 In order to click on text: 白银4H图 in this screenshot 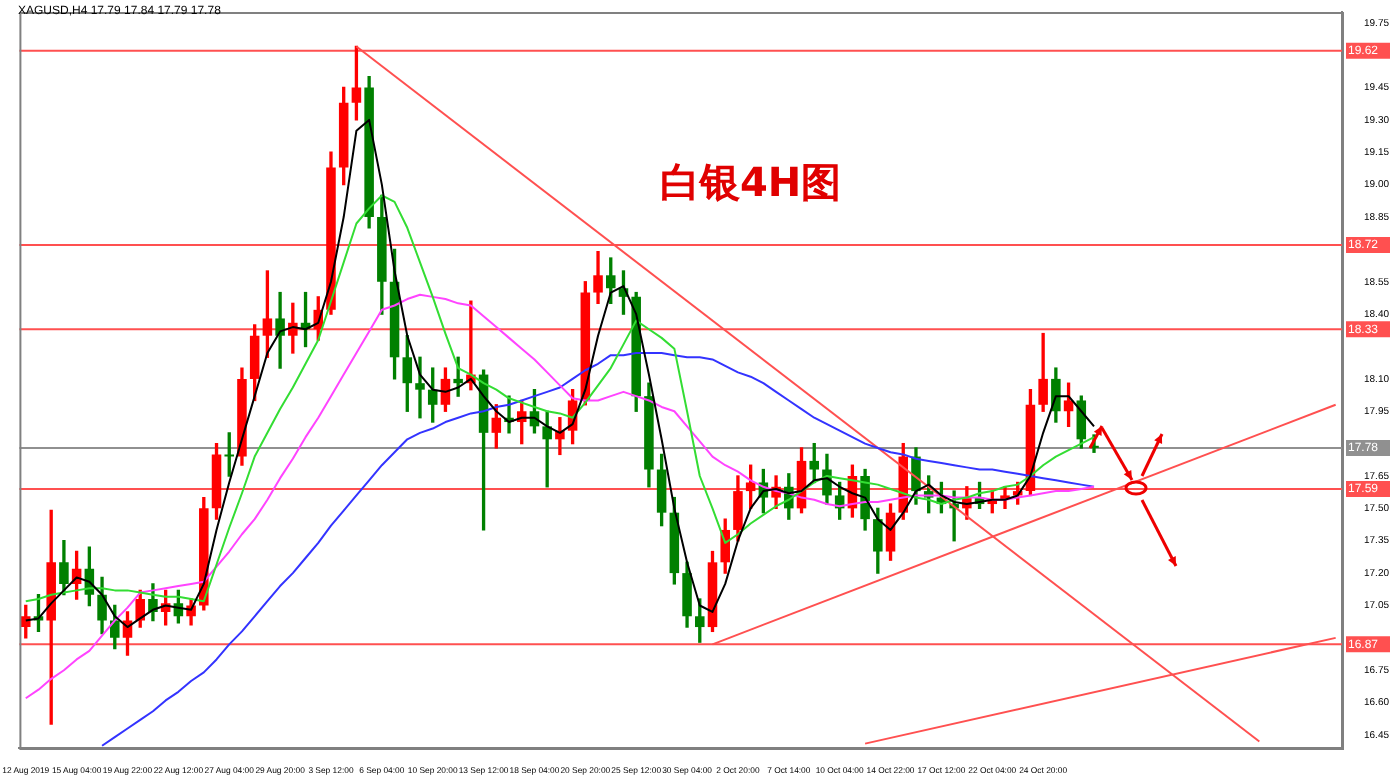, I will do `click(751, 183)`.